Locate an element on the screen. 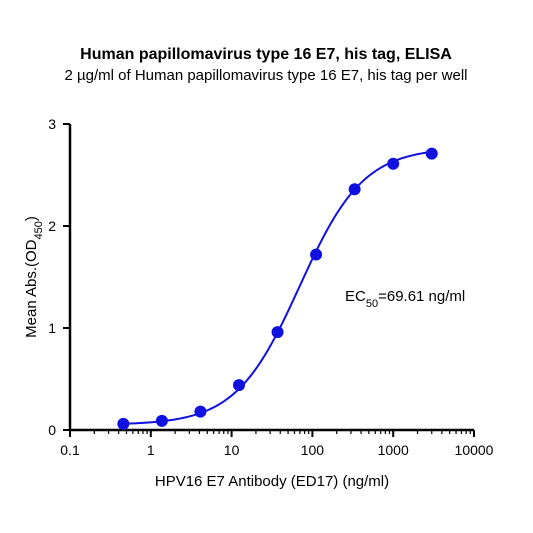 This screenshot has height=533, width=533. y-axis-label-sub: 450 is located at coordinates (39, 230).